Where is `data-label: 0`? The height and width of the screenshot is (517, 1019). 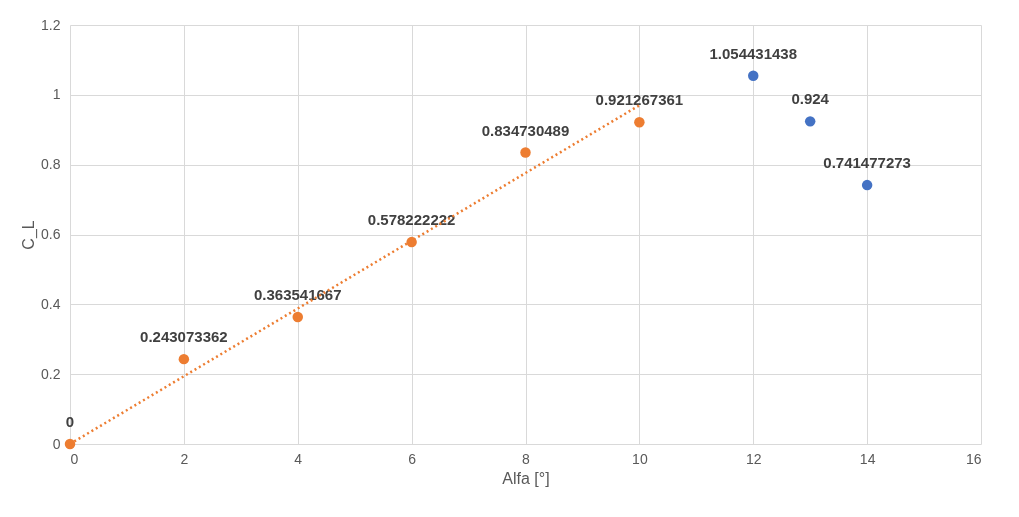 data-label: 0 is located at coordinates (70, 421).